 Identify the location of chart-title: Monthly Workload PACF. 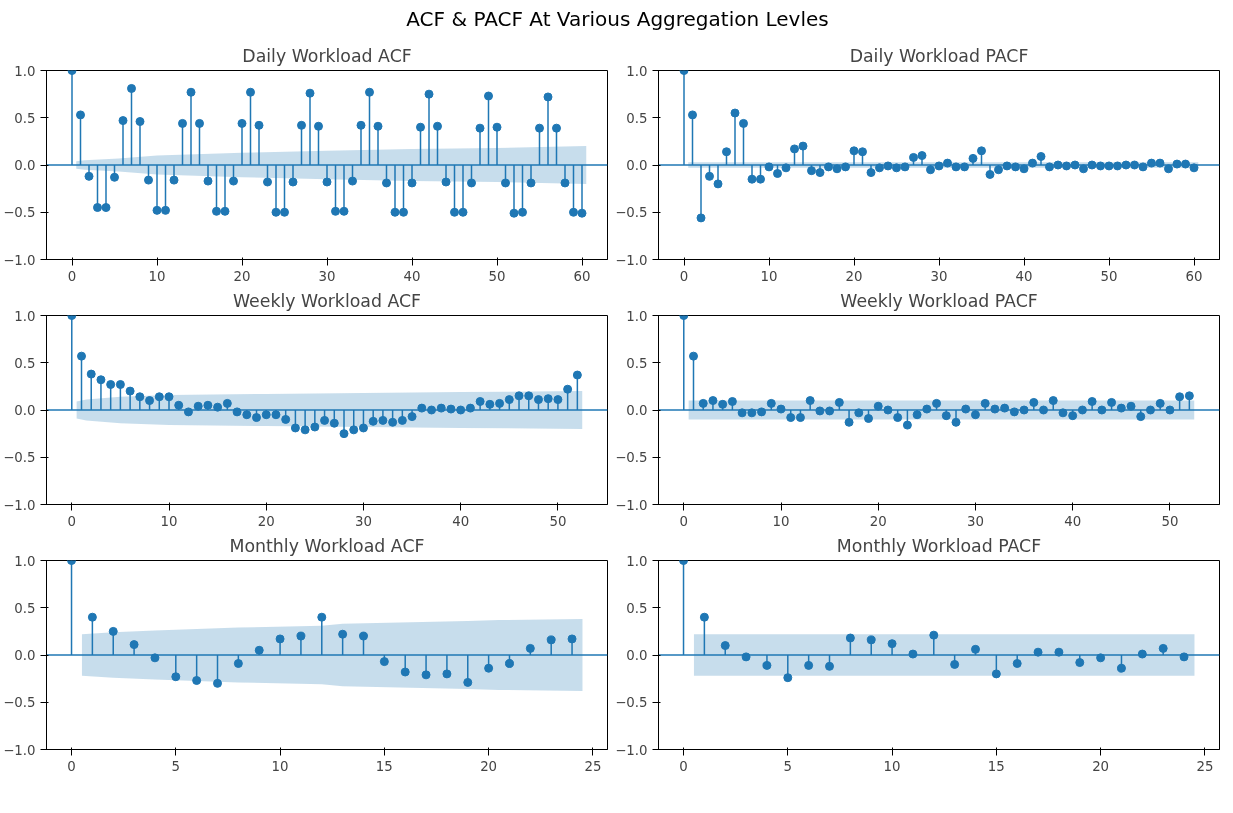
(939, 545).